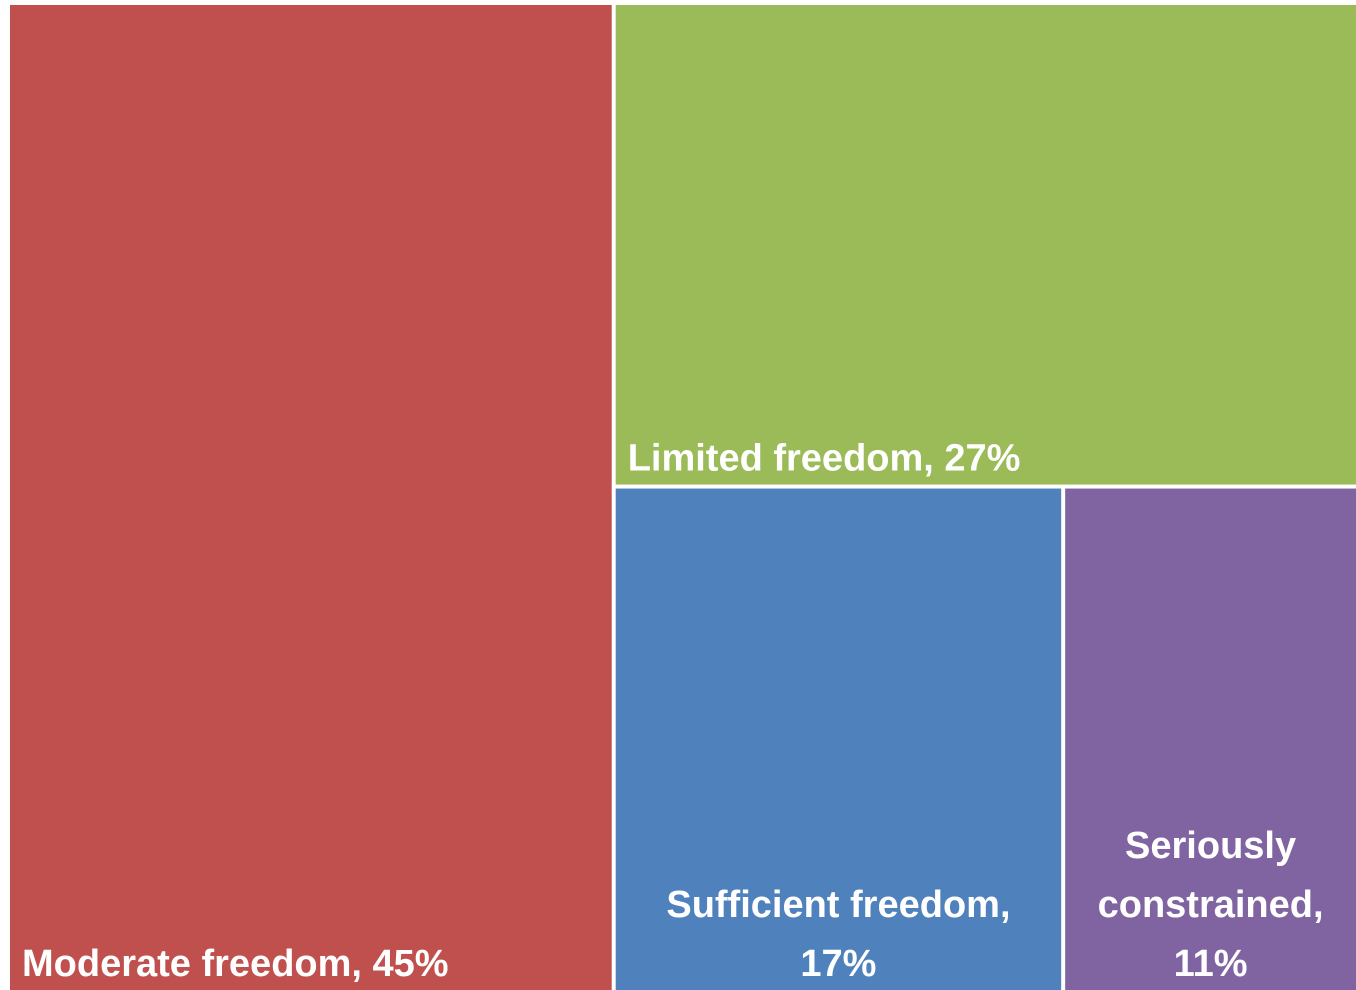 The image size is (1356, 990). Describe the element at coordinates (838, 905) in the screenshot. I see `tile-label: Sufficient freedom,` at that location.